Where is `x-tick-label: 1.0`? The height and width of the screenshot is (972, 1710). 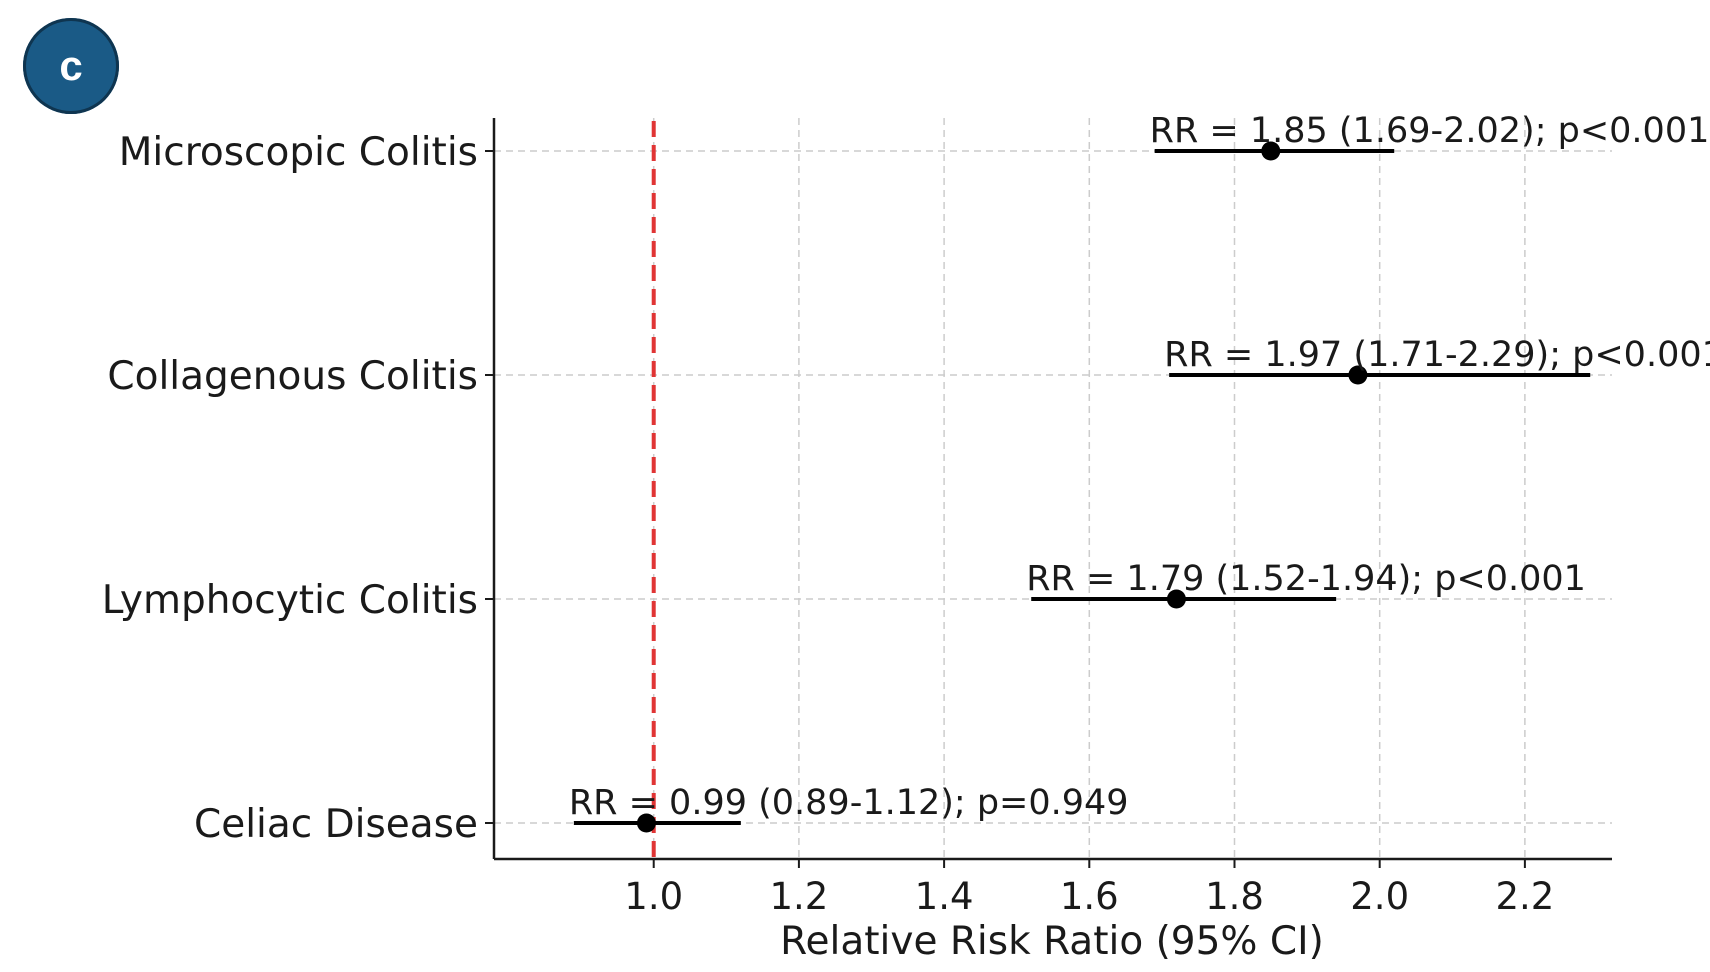
x-tick-label: 1.0 is located at coordinates (653, 896).